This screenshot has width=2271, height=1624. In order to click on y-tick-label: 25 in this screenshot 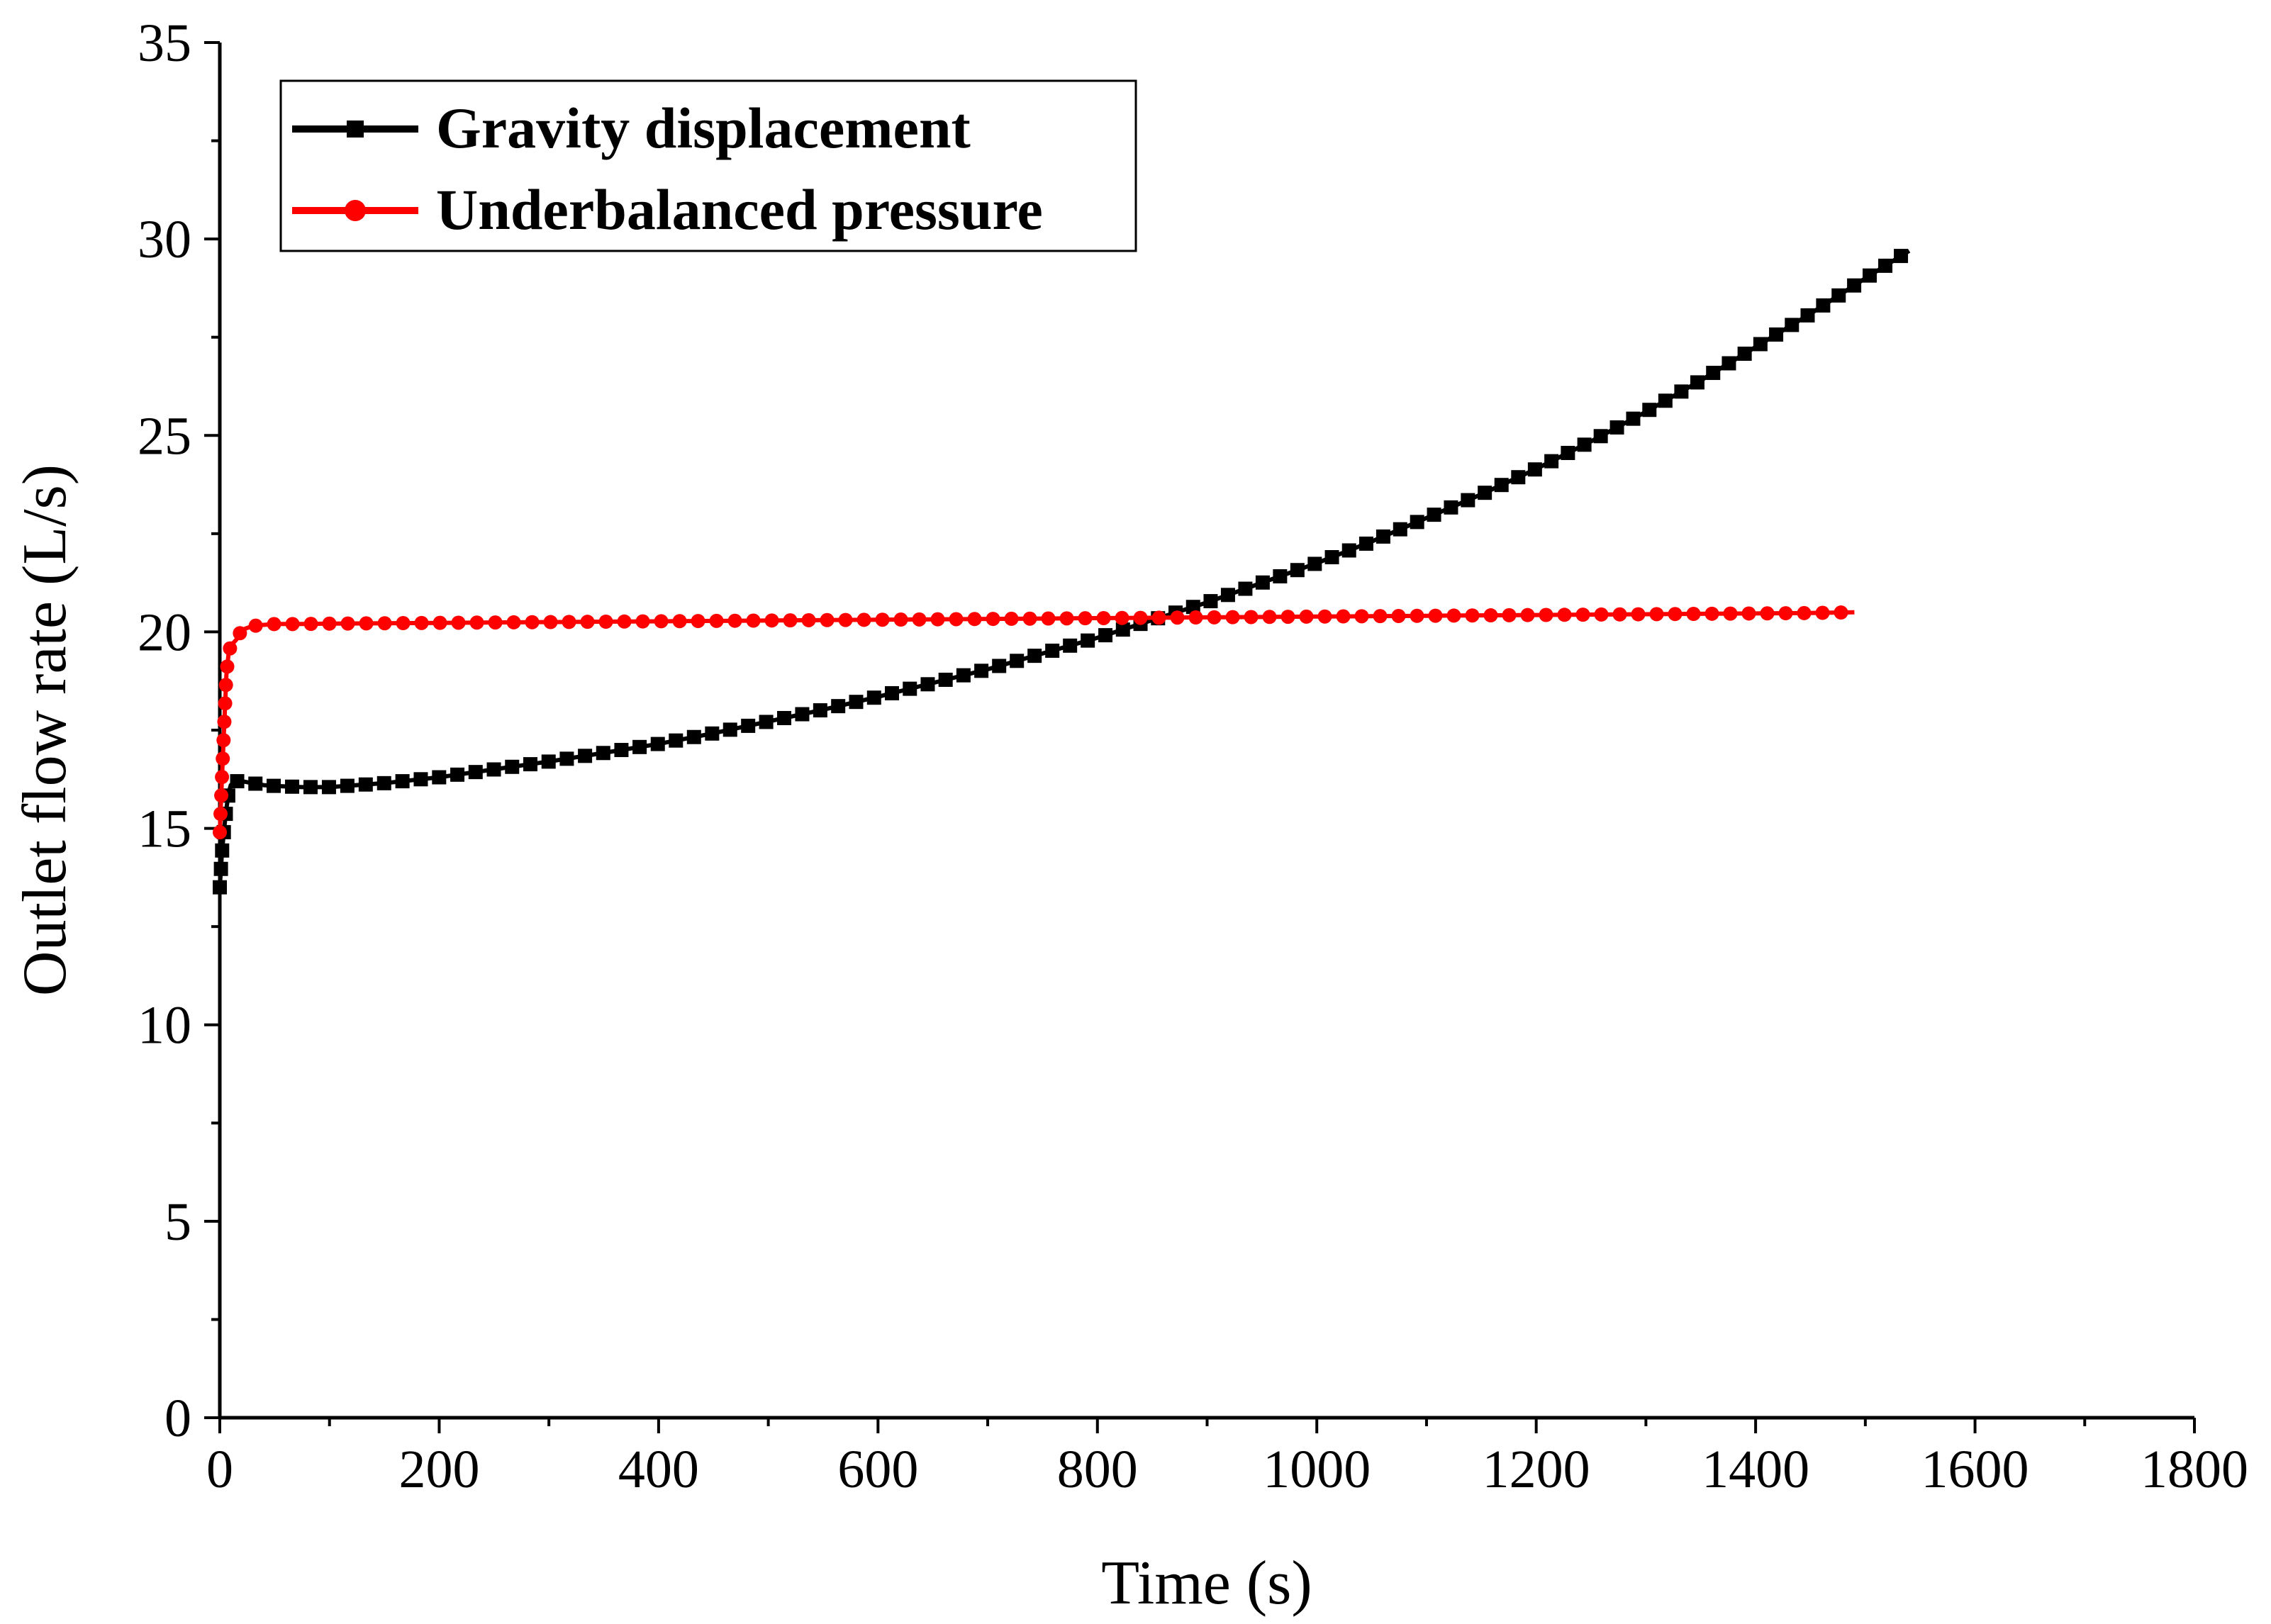, I will do `click(164, 436)`.